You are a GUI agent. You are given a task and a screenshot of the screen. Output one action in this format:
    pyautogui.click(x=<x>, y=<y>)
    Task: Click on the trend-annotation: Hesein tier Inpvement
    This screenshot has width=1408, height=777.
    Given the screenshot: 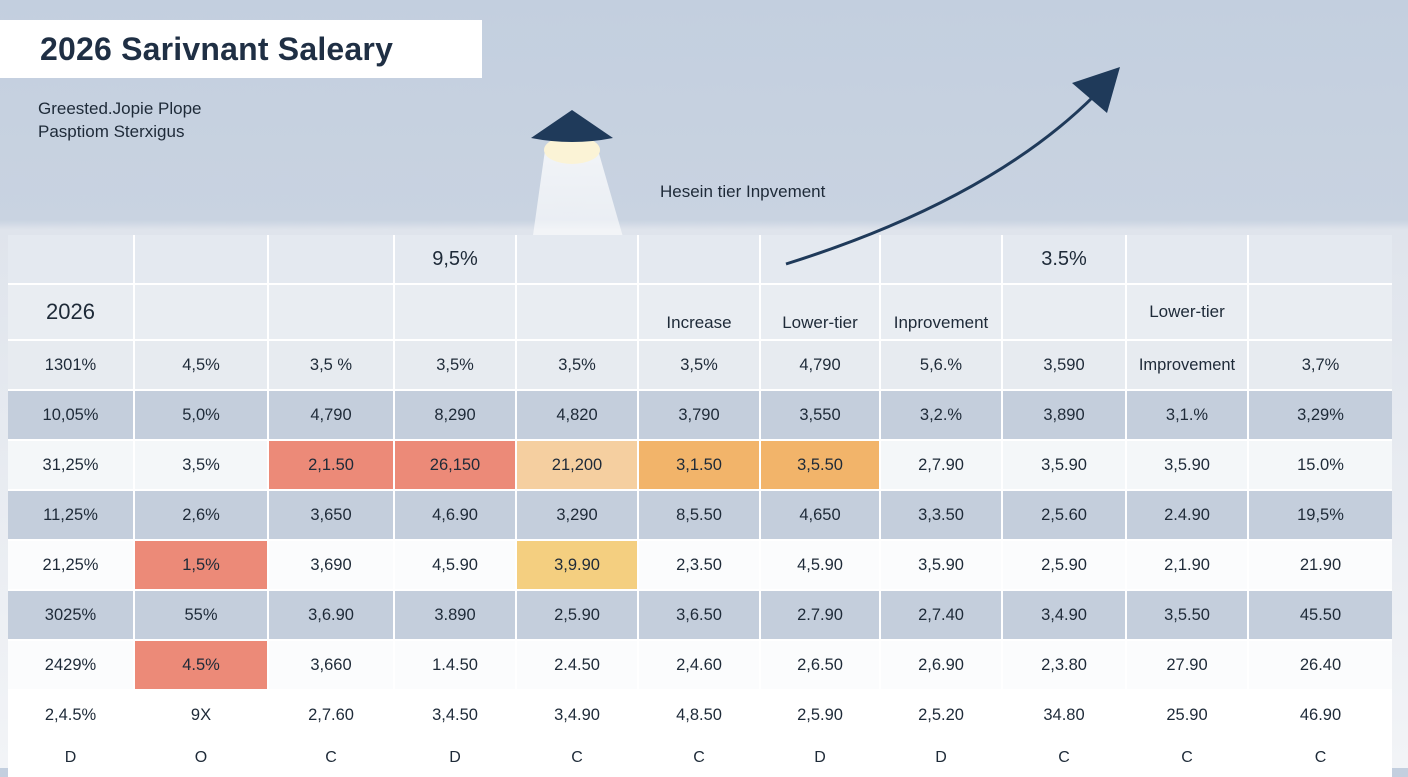 What is the action you would take?
    pyautogui.click(x=743, y=191)
    